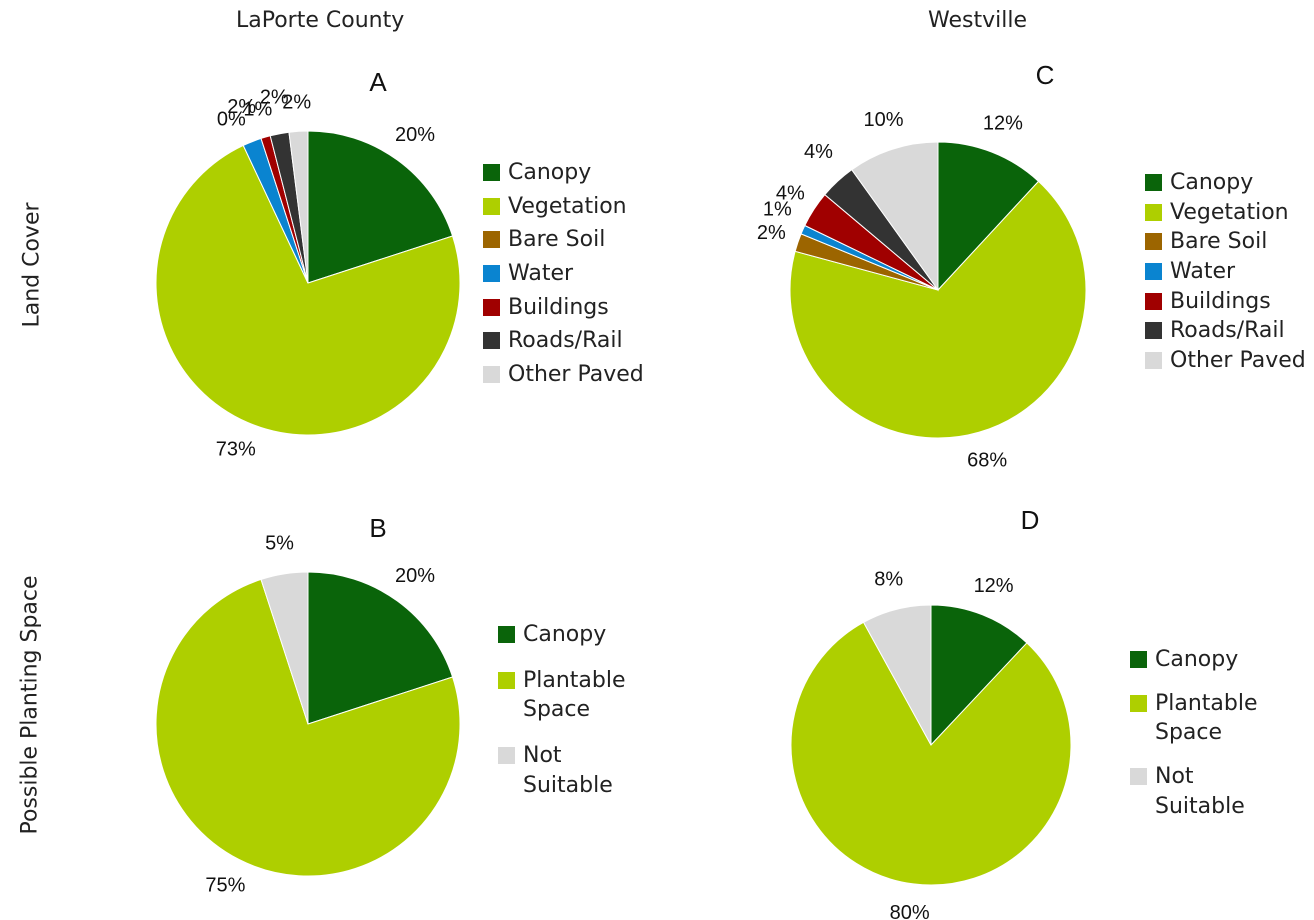 Image resolution: width=1314 pixels, height=920 pixels. What do you see at coordinates (987, 460) in the screenshot?
I see `data-label: 68%` at bounding box center [987, 460].